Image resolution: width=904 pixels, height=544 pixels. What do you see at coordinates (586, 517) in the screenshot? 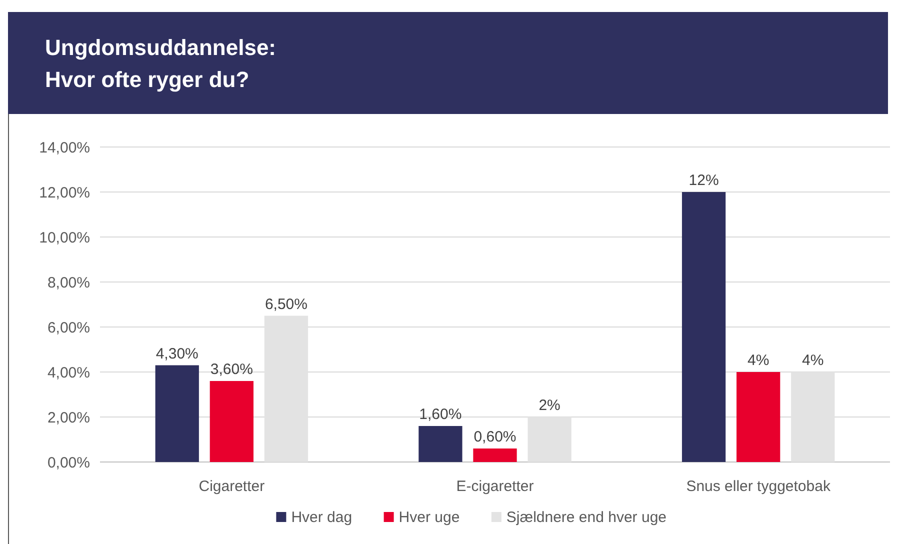
I see `legend-label: Sjældnere end hver uge` at bounding box center [586, 517].